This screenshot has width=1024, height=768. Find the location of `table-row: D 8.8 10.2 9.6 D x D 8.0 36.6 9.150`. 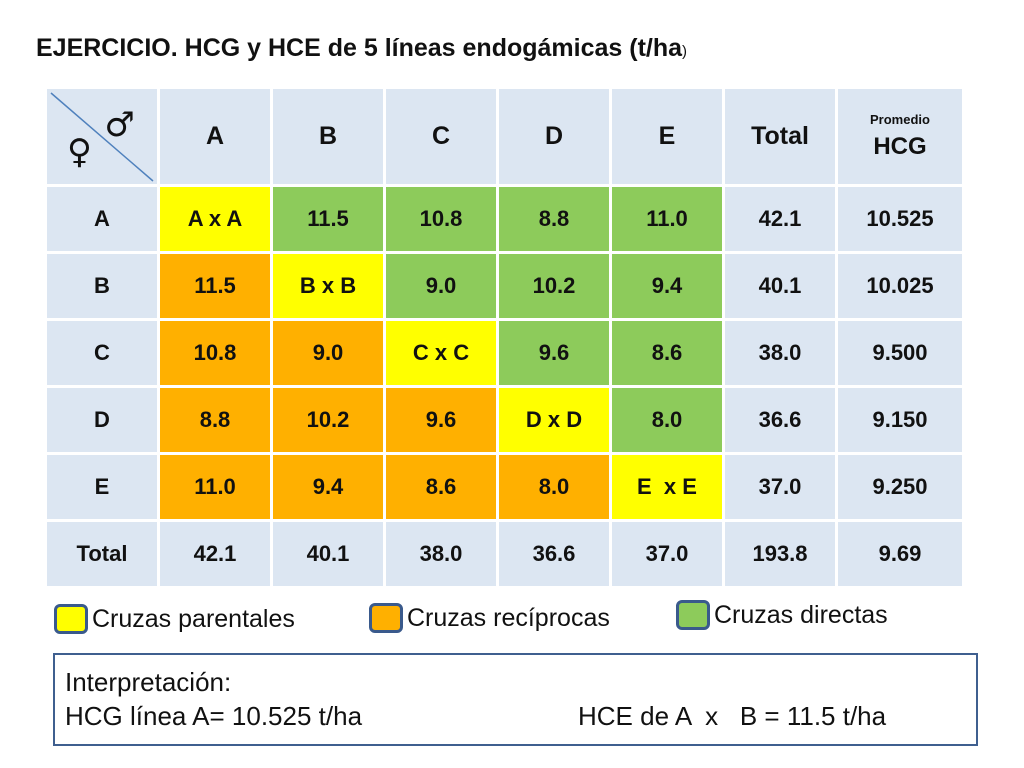

table-row: D 8.8 10.2 9.6 D x D 8.0 36.6 9.150 is located at coordinates (504, 420).